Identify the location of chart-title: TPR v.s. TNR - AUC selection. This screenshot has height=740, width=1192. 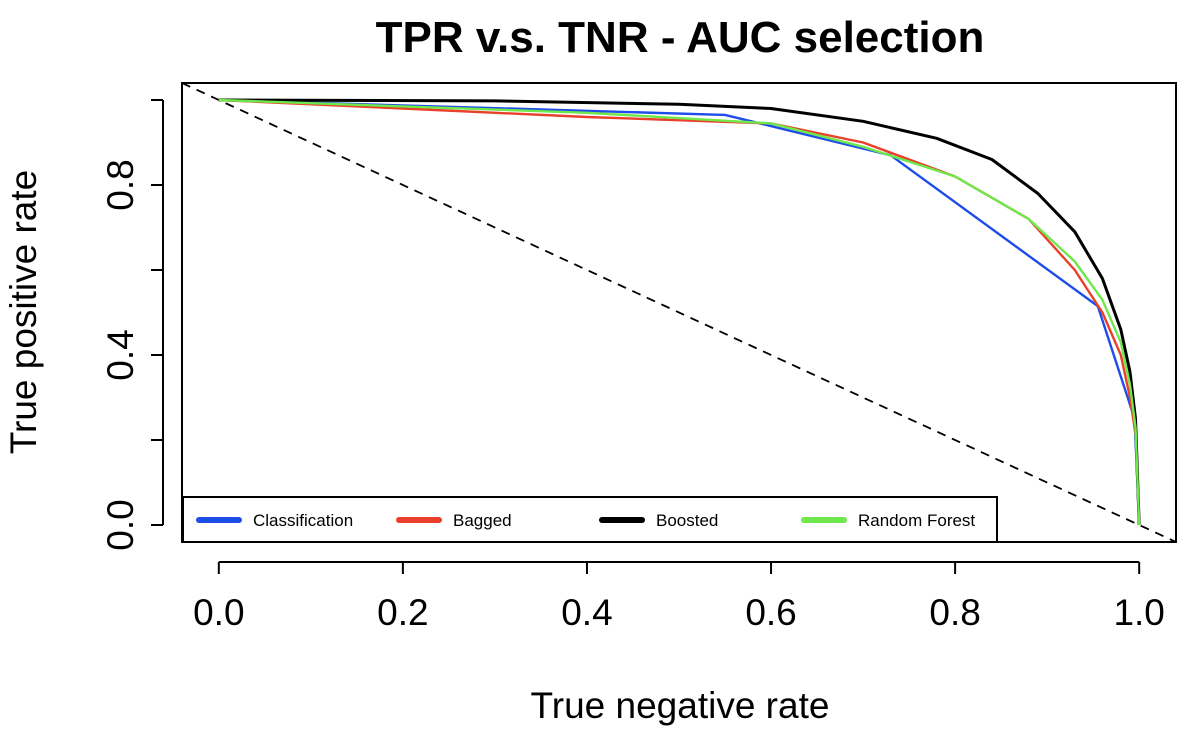
(680, 37).